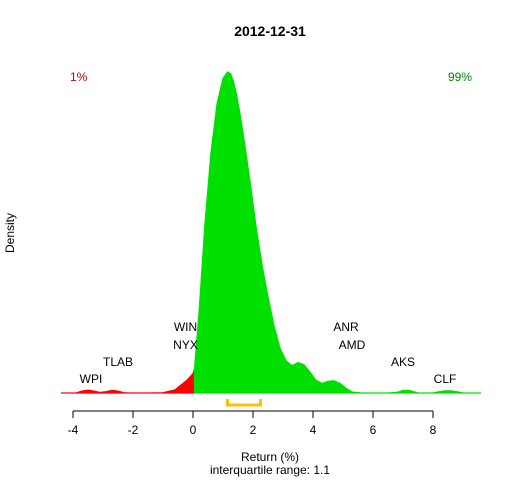  Describe the element at coordinates (244, 403) in the screenshot. I see `iqr-bracket` at that location.